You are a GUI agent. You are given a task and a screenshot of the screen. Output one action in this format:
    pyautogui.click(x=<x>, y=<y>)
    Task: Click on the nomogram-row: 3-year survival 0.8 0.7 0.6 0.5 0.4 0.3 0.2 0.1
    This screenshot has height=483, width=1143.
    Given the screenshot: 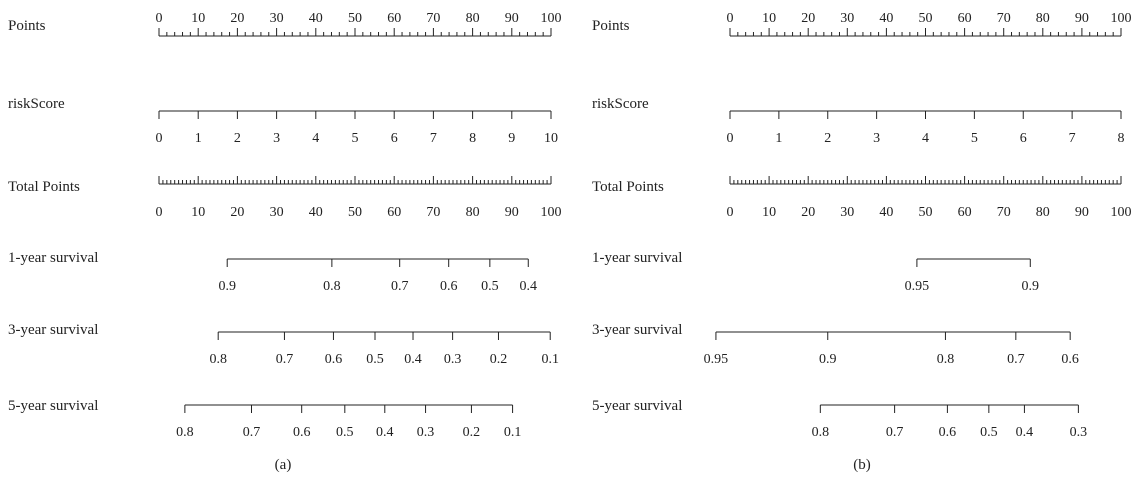 What is the action you would take?
    pyautogui.click(x=283, y=344)
    